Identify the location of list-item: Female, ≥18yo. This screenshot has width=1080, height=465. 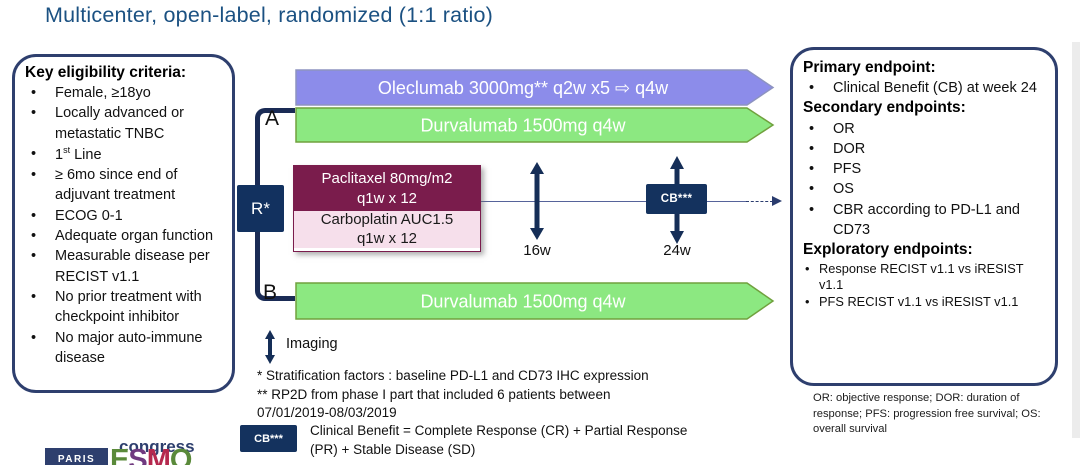
(124, 93).